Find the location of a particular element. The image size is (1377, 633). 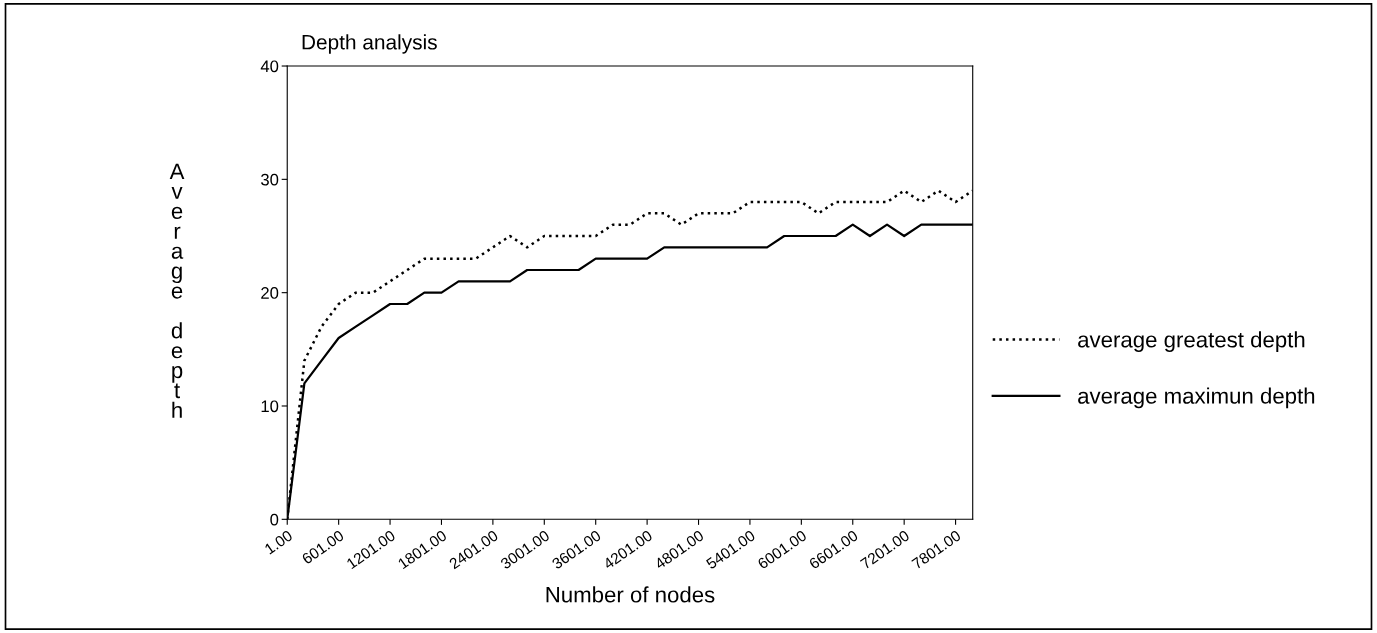

chart-title: Depth analysis is located at coordinates (369, 44).